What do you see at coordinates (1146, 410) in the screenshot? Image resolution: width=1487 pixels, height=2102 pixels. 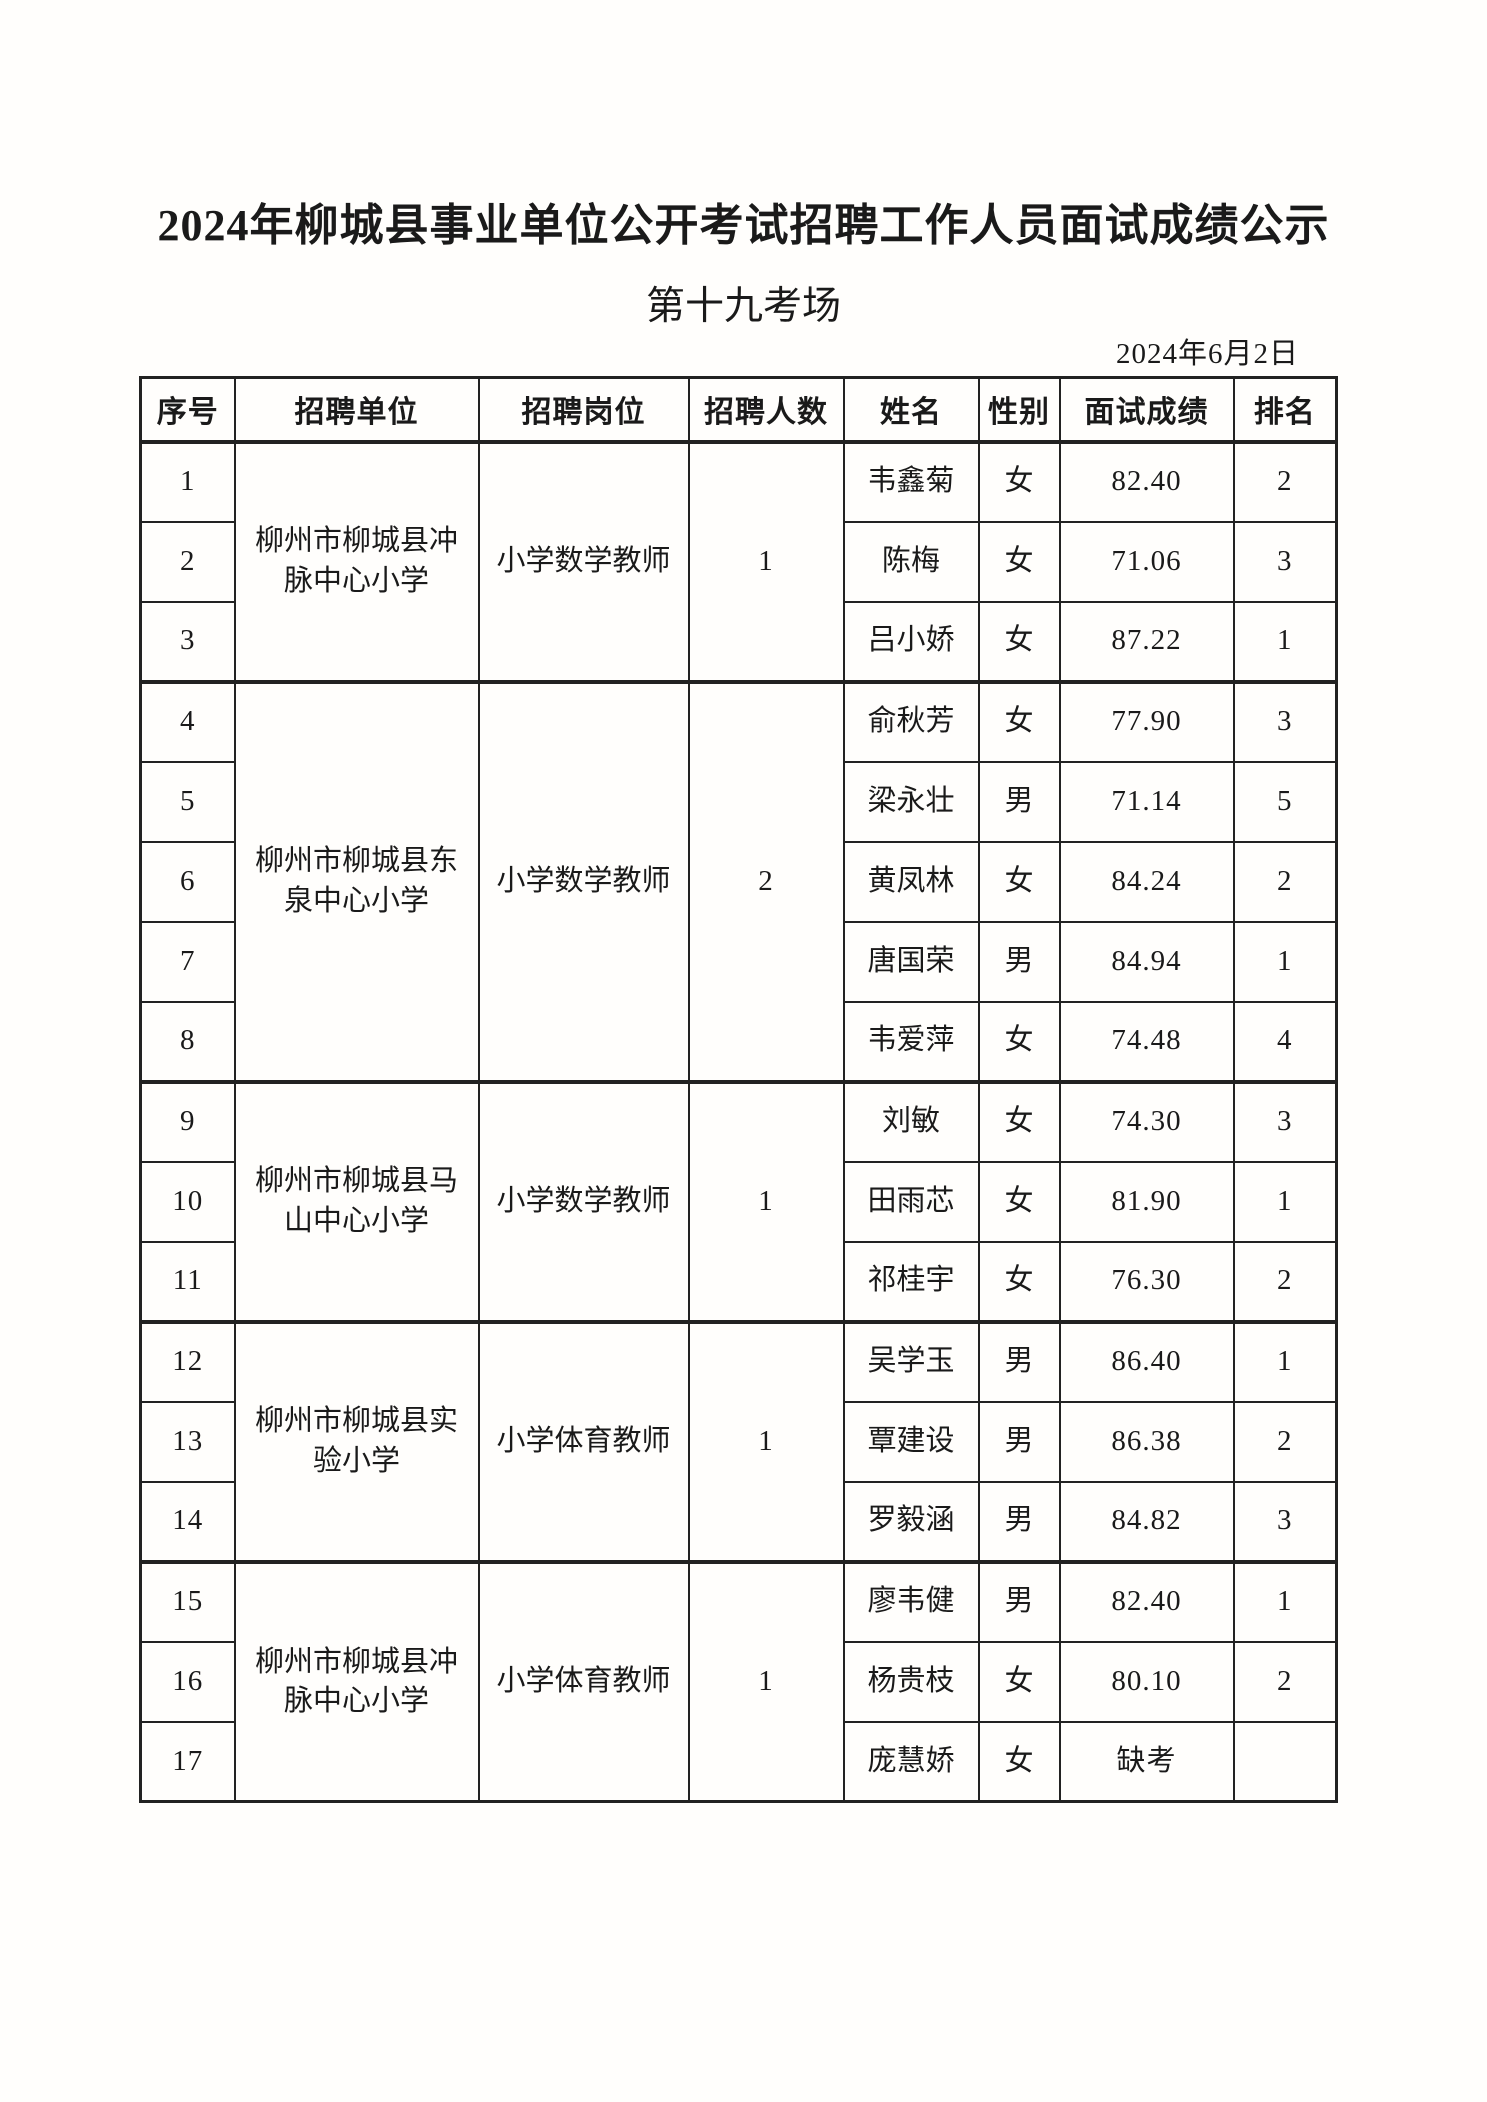 I see `column-header-score: 面试成绩` at bounding box center [1146, 410].